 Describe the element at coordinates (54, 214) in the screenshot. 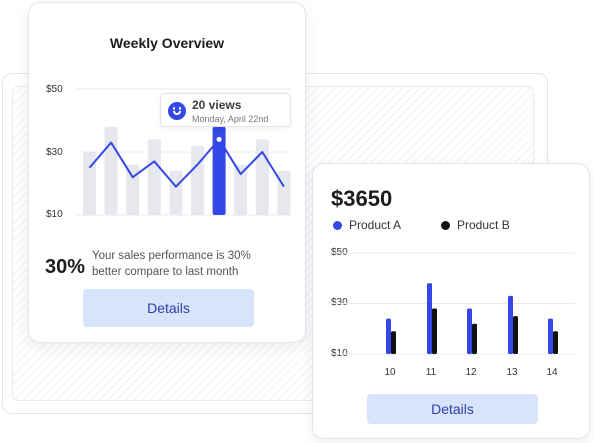

I see `y-tick-10: $10` at that location.